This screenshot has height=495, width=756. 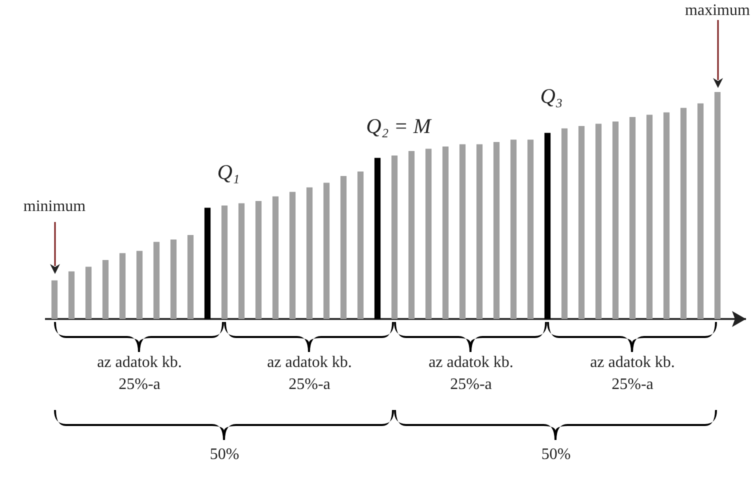 What do you see at coordinates (228, 172) in the screenshot?
I see `annotation: Q₁` at bounding box center [228, 172].